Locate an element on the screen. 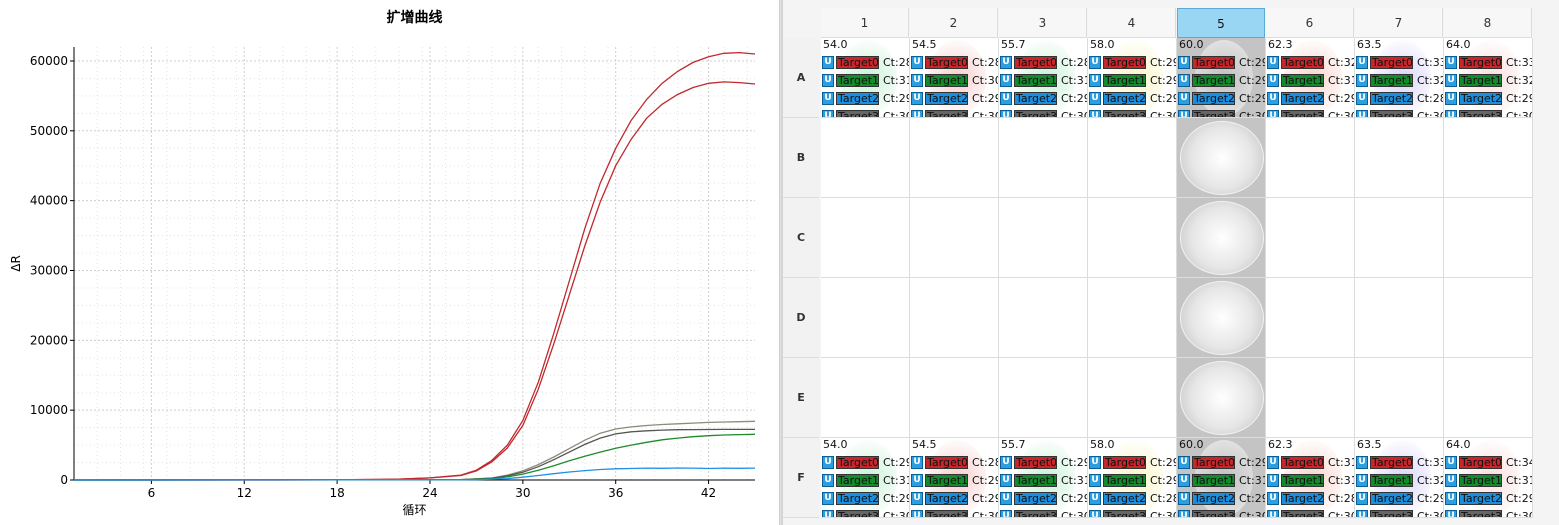  well-B4 is located at coordinates (1132, 158).